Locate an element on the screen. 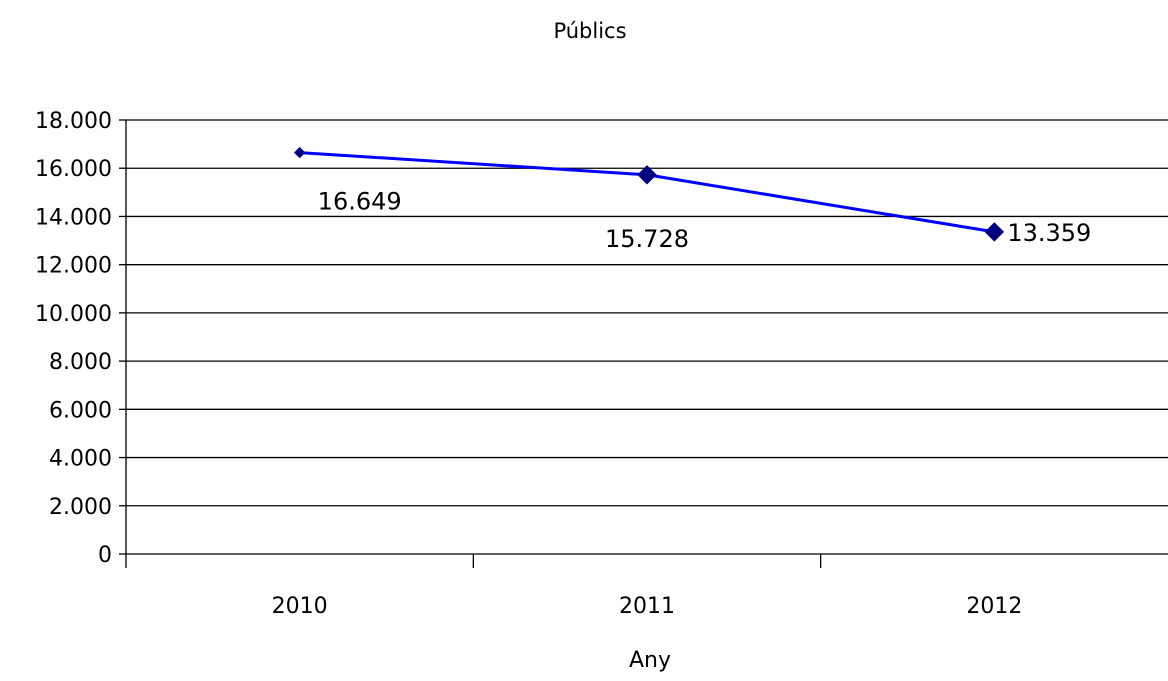 This screenshot has height=681, width=1168. series is located at coordinates (649, 194).